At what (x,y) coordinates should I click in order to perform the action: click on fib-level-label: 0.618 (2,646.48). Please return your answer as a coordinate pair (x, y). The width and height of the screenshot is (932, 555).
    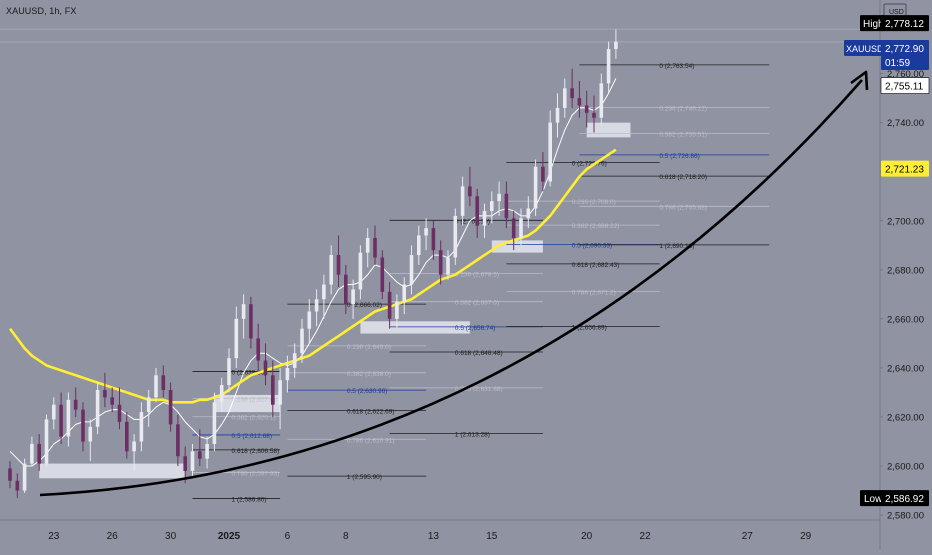
    Looking at the image, I should click on (479, 353).